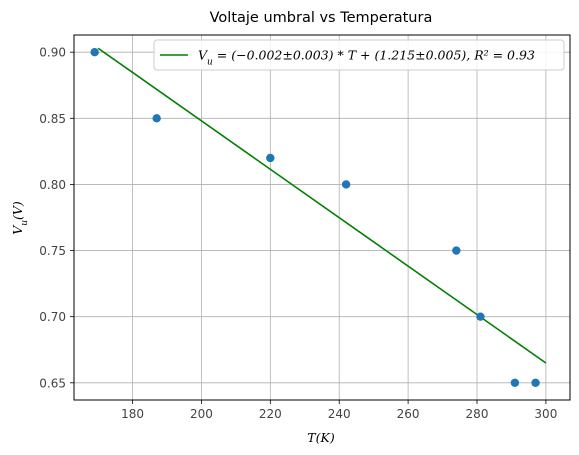 The height and width of the screenshot is (455, 579). I want to click on x-tick-label: 300, so click(545, 414).